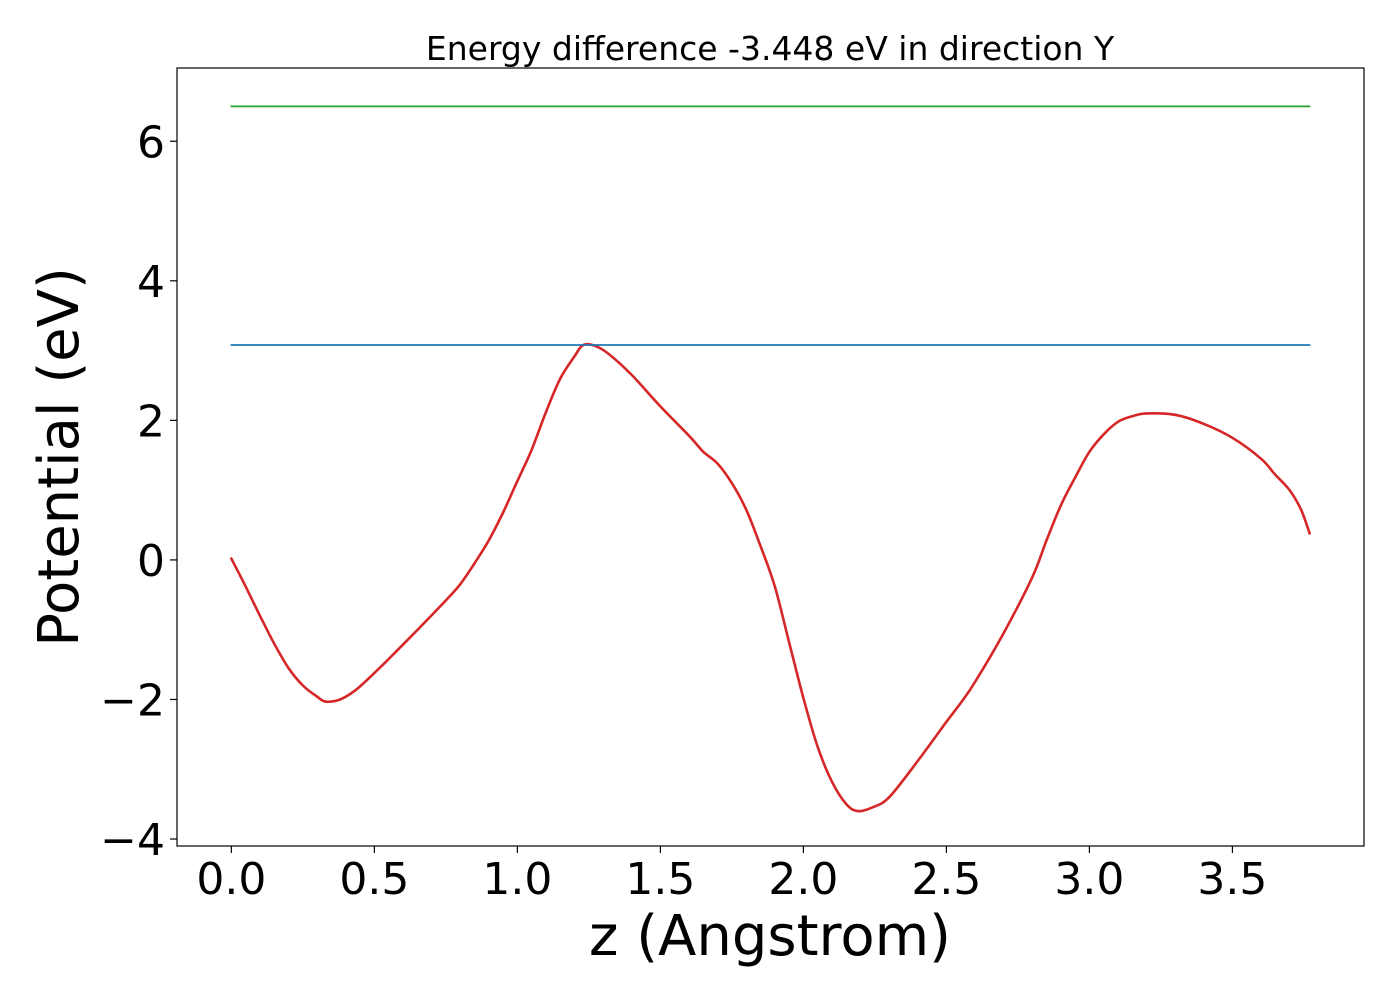 This screenshot has height=1000, width=1400. Describe the element at coordinates (946, 879) in the screenshot. I see `x-tick-label: 2.5` at that location.